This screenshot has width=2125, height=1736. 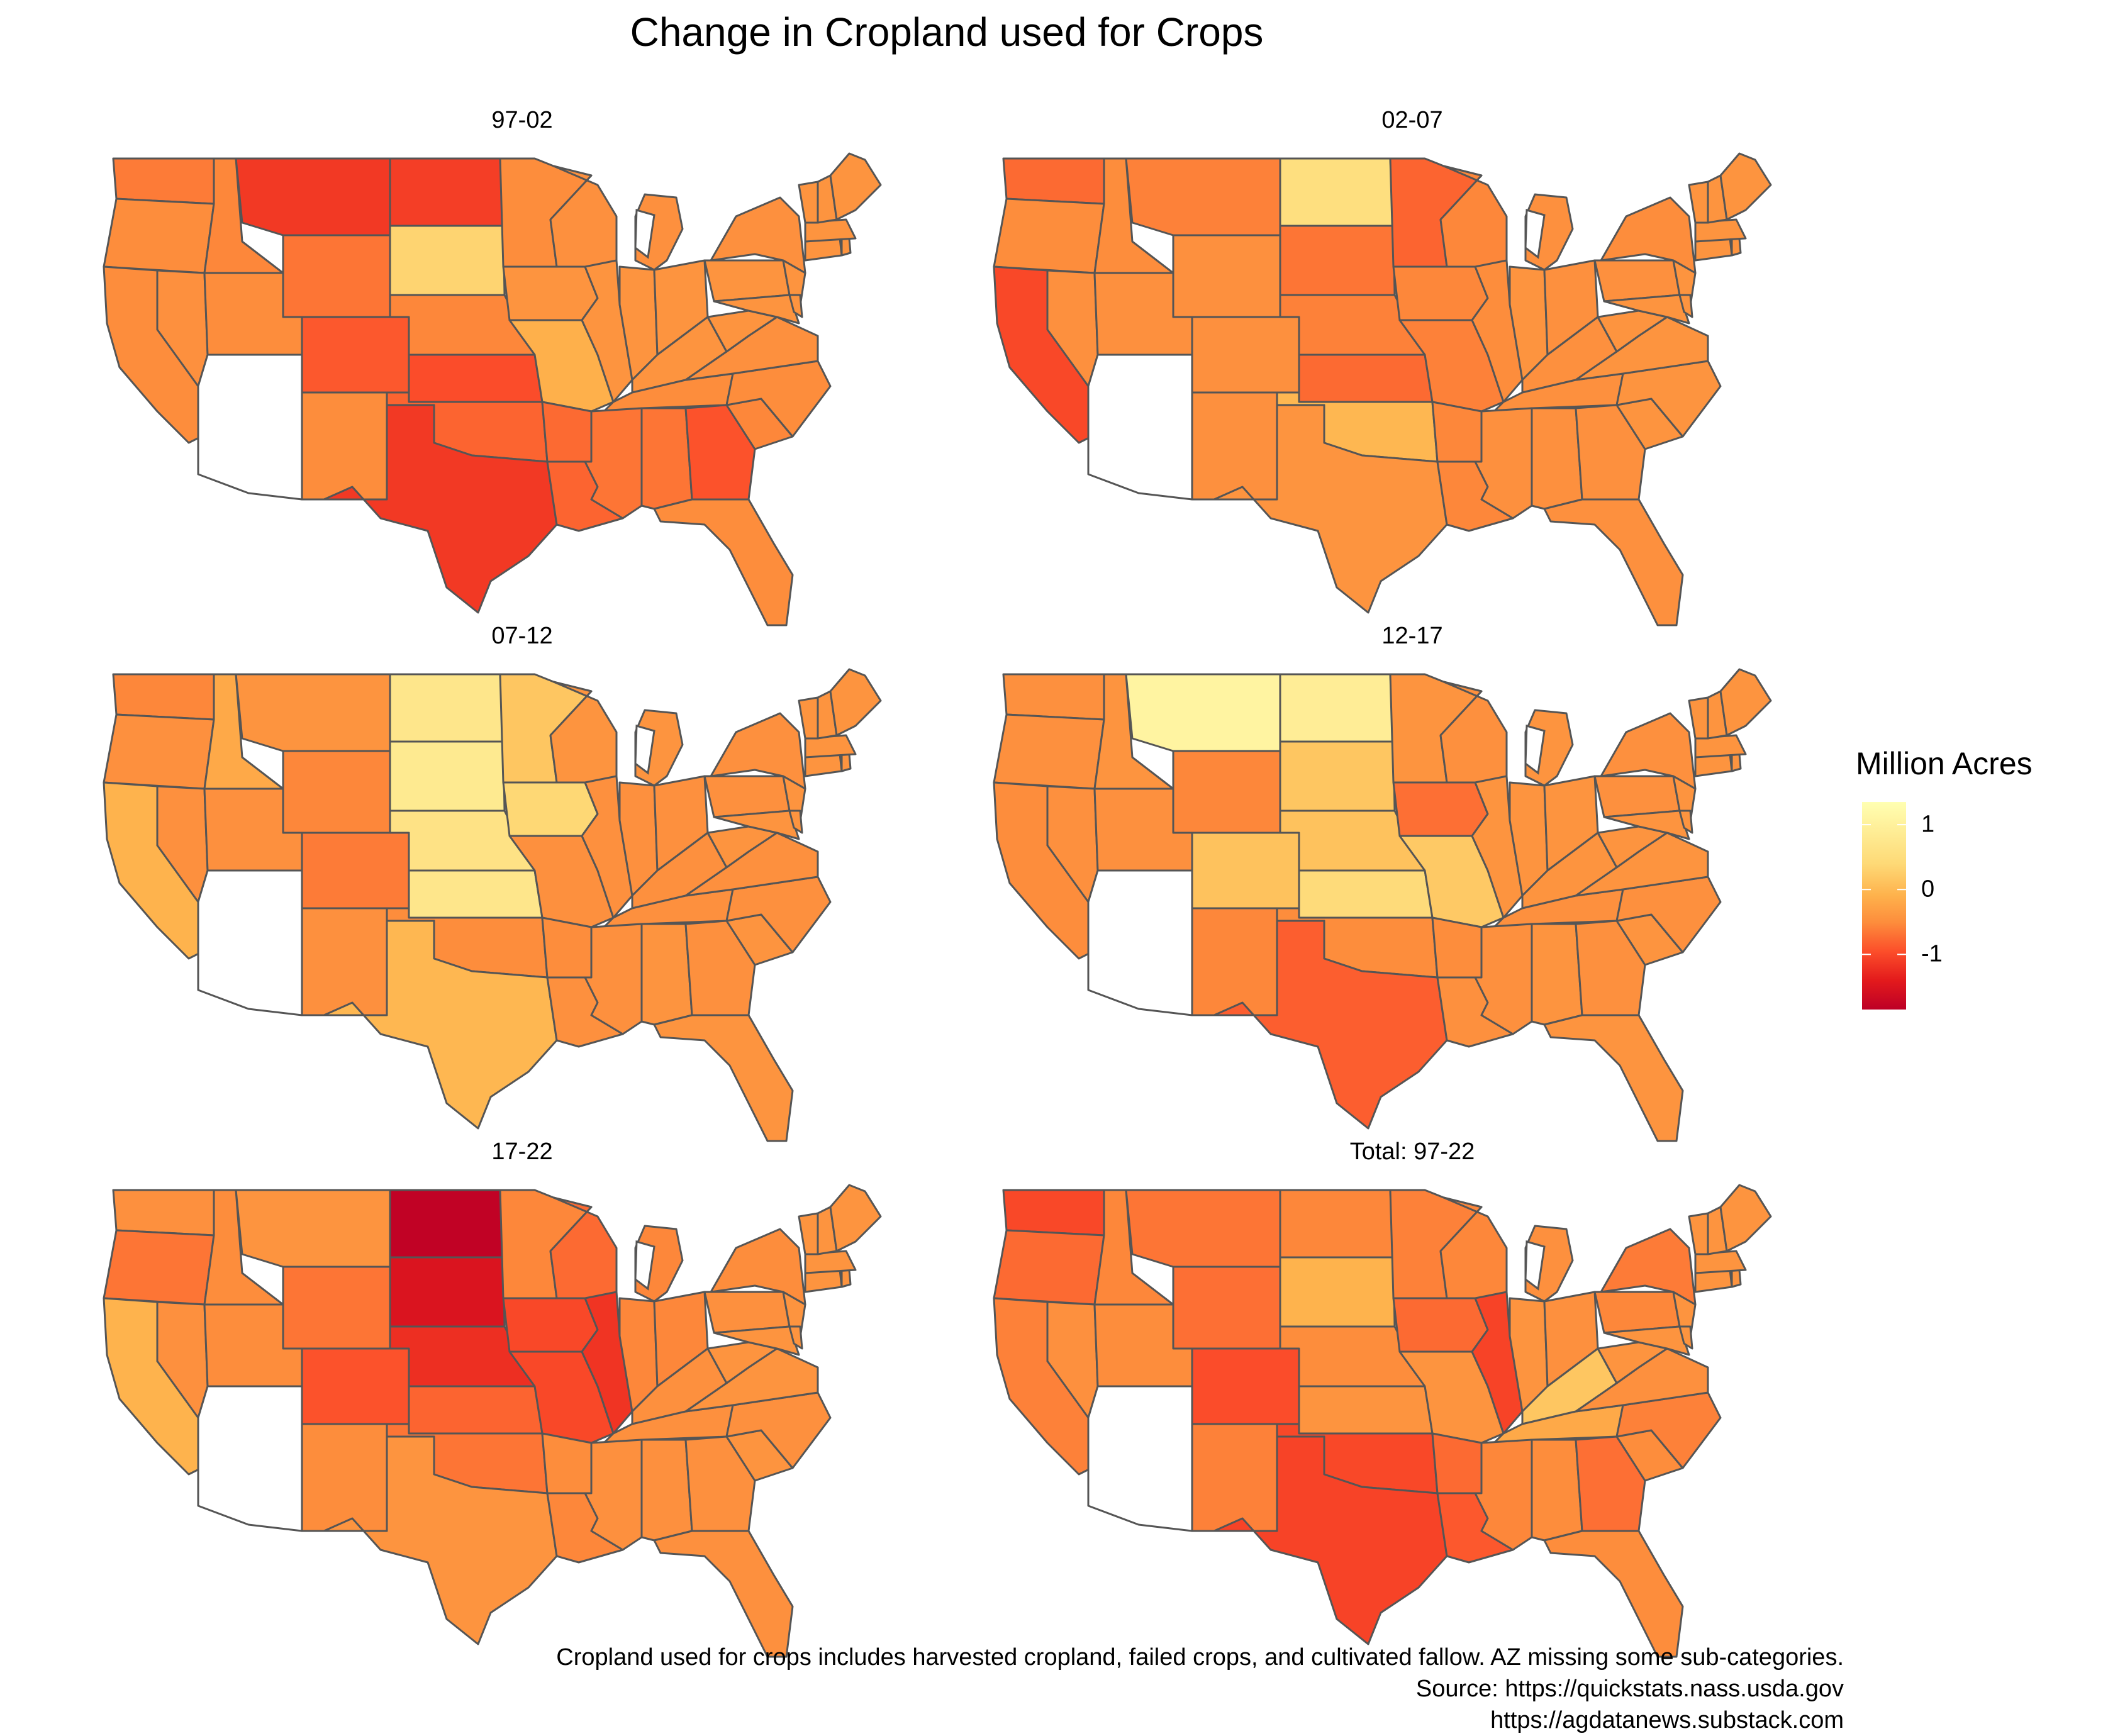 What do you see at coordinates (1944, 764) in the screenshot?
I see `legend-title: Million Acres` at bounding box center [1944, 764].